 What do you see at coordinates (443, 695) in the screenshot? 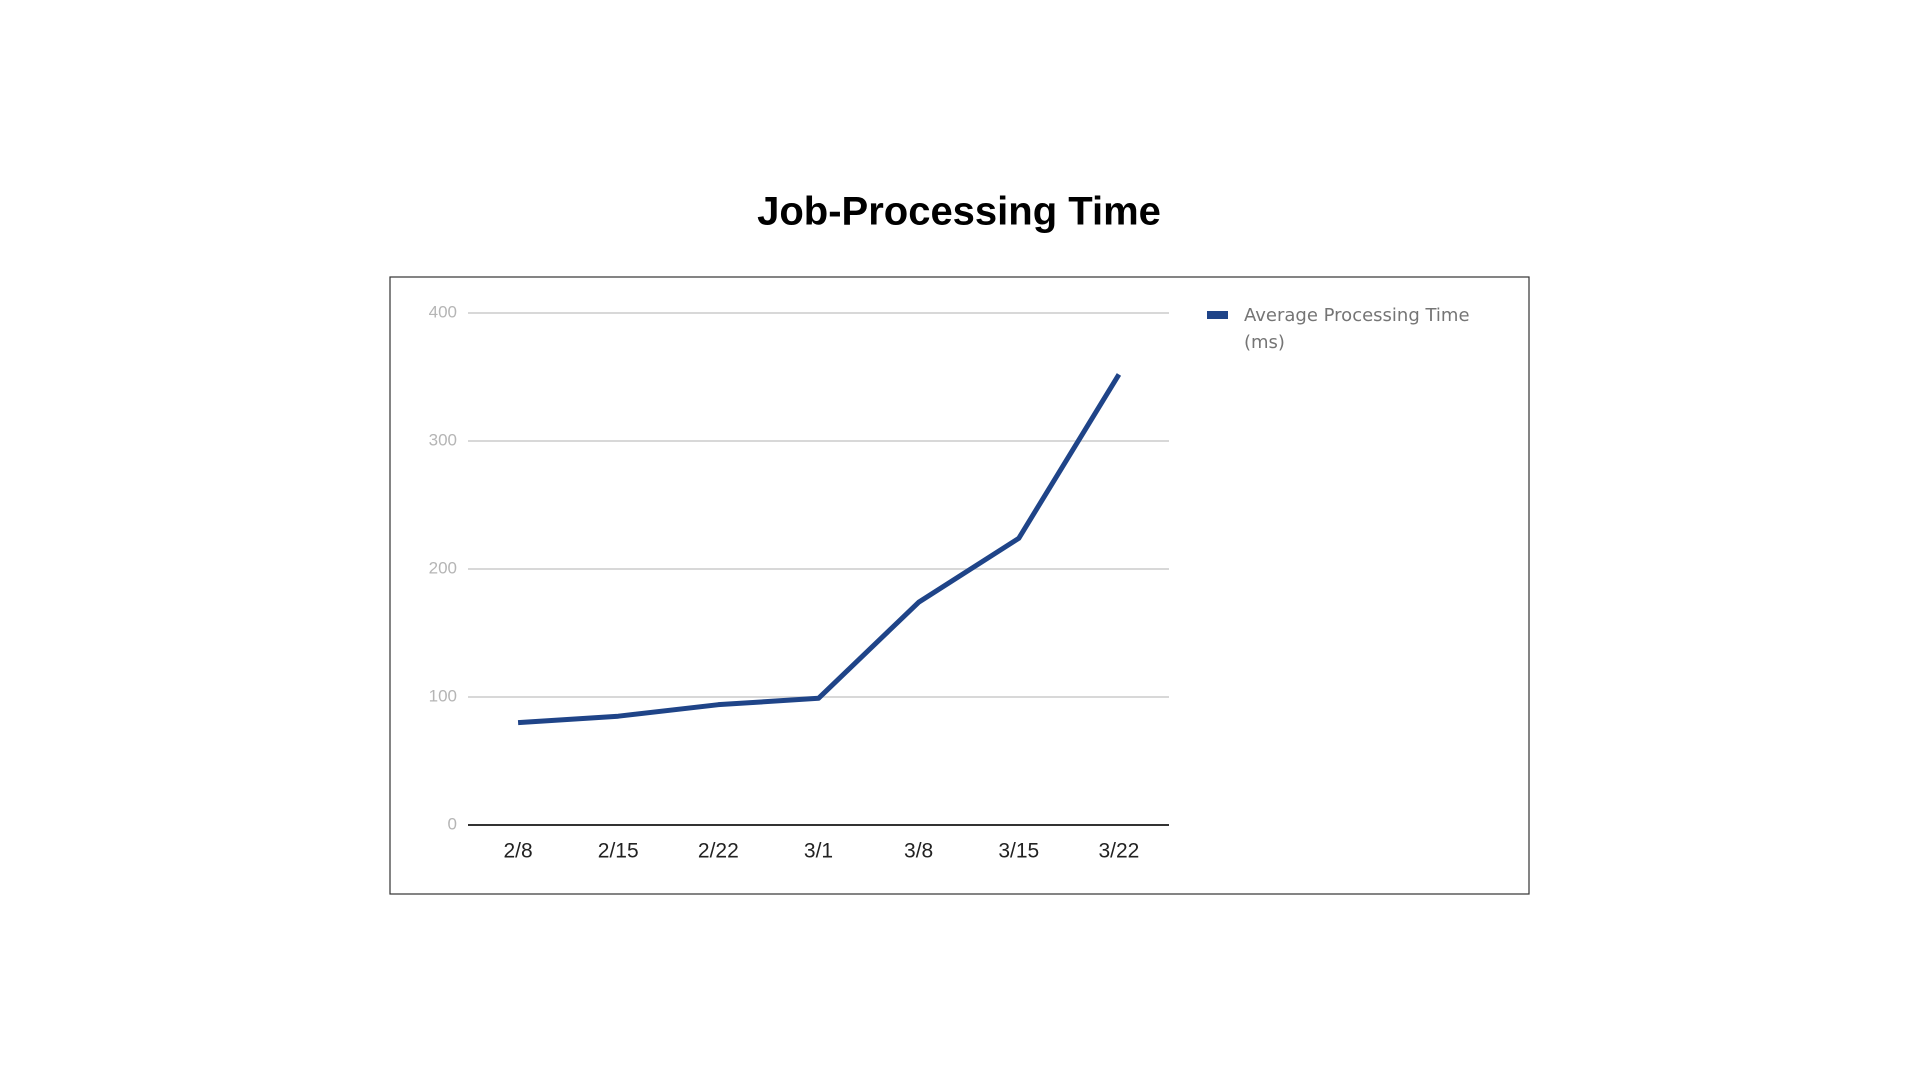
I see `y-tick-label: 100` at bounding box center [443, 695].